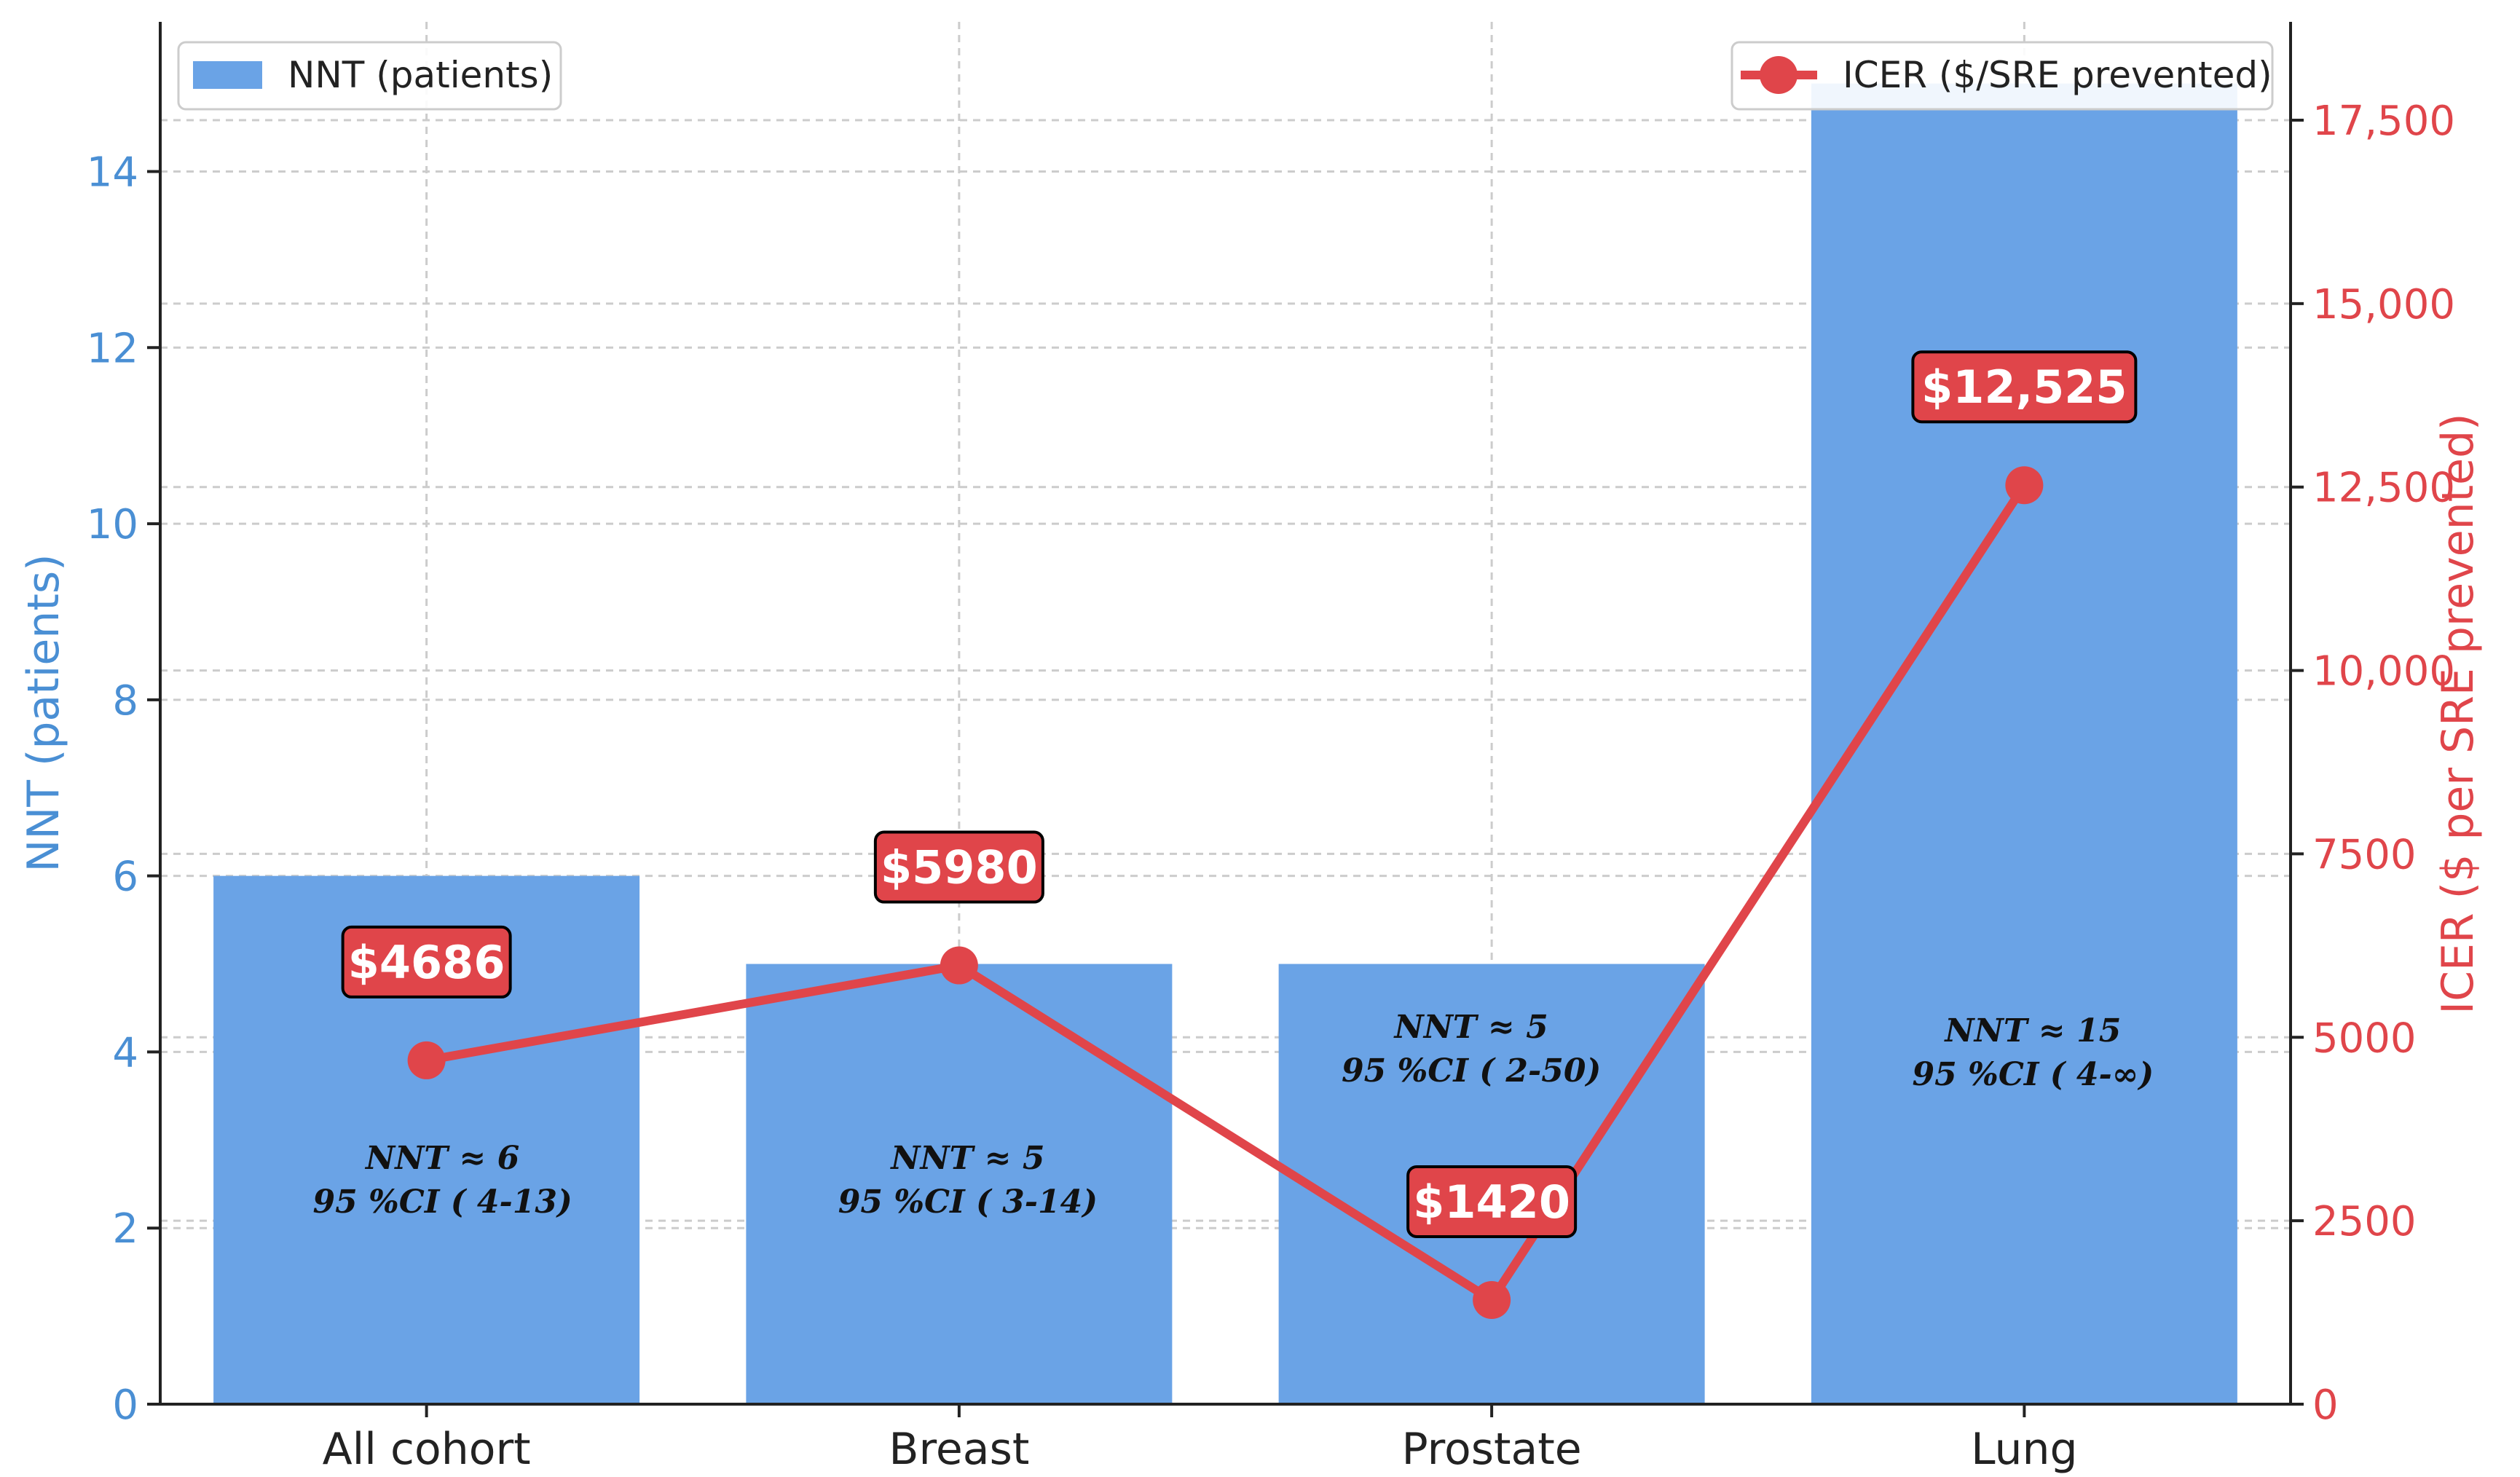  What do you see at coordinates (2383, 488) in the screenshot?
I see `right-tick-label: 12,500` at bounding box center [2383, 488].